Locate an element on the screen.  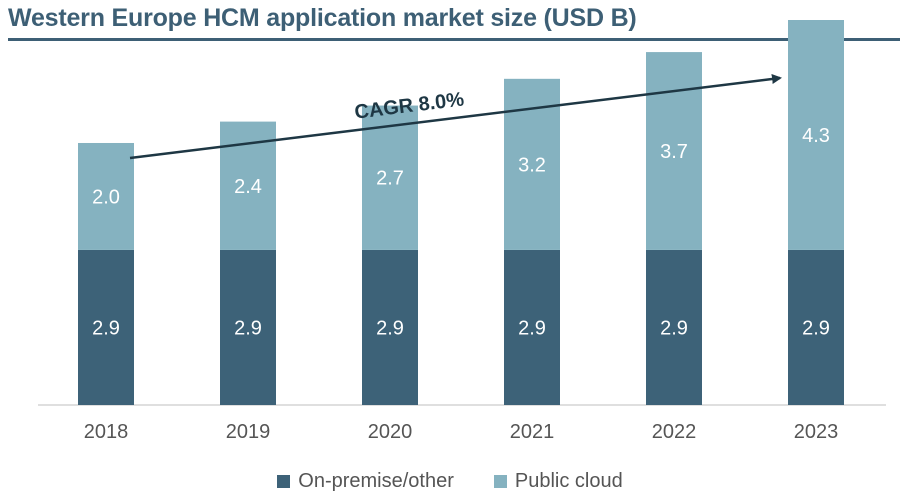
x-tick-label-2018: 2018 is located at coordinates (106, 432).